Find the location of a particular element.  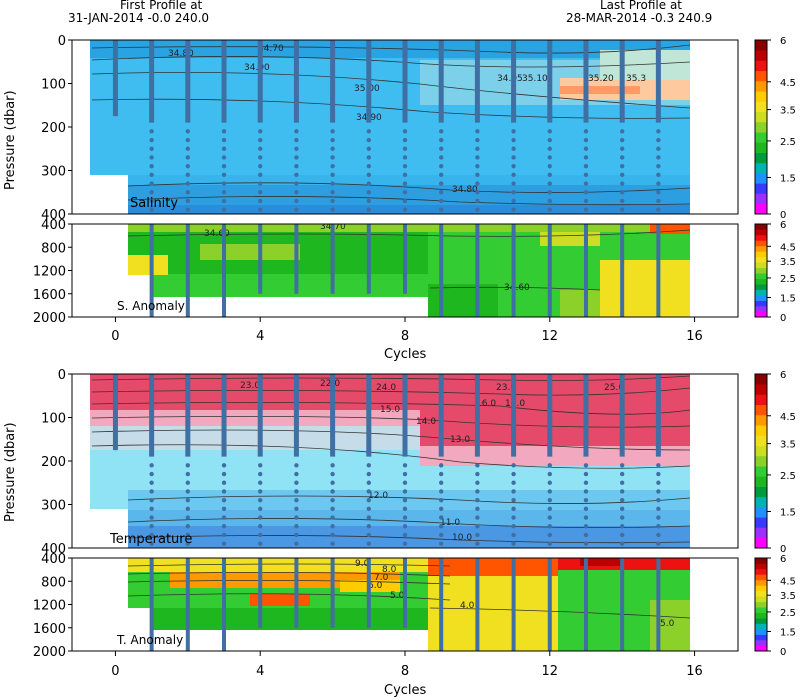

salinity-y-axis-label: Pressure (dbar) is located at coordinates (10, 140).